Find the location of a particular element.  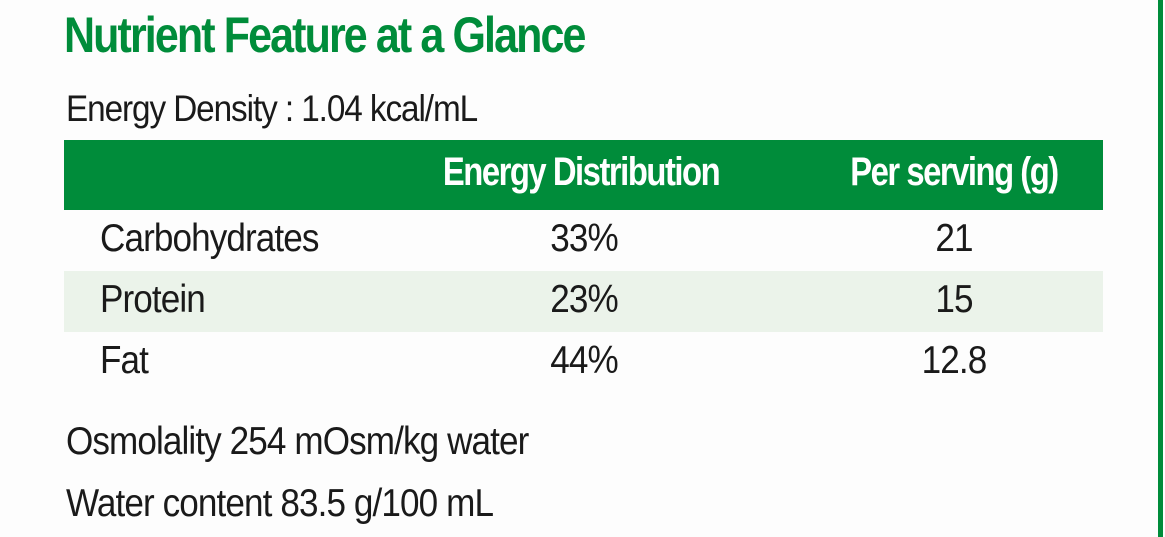

page-title: Nutrient Feature at a Glance is located at coordinates (325, 35).